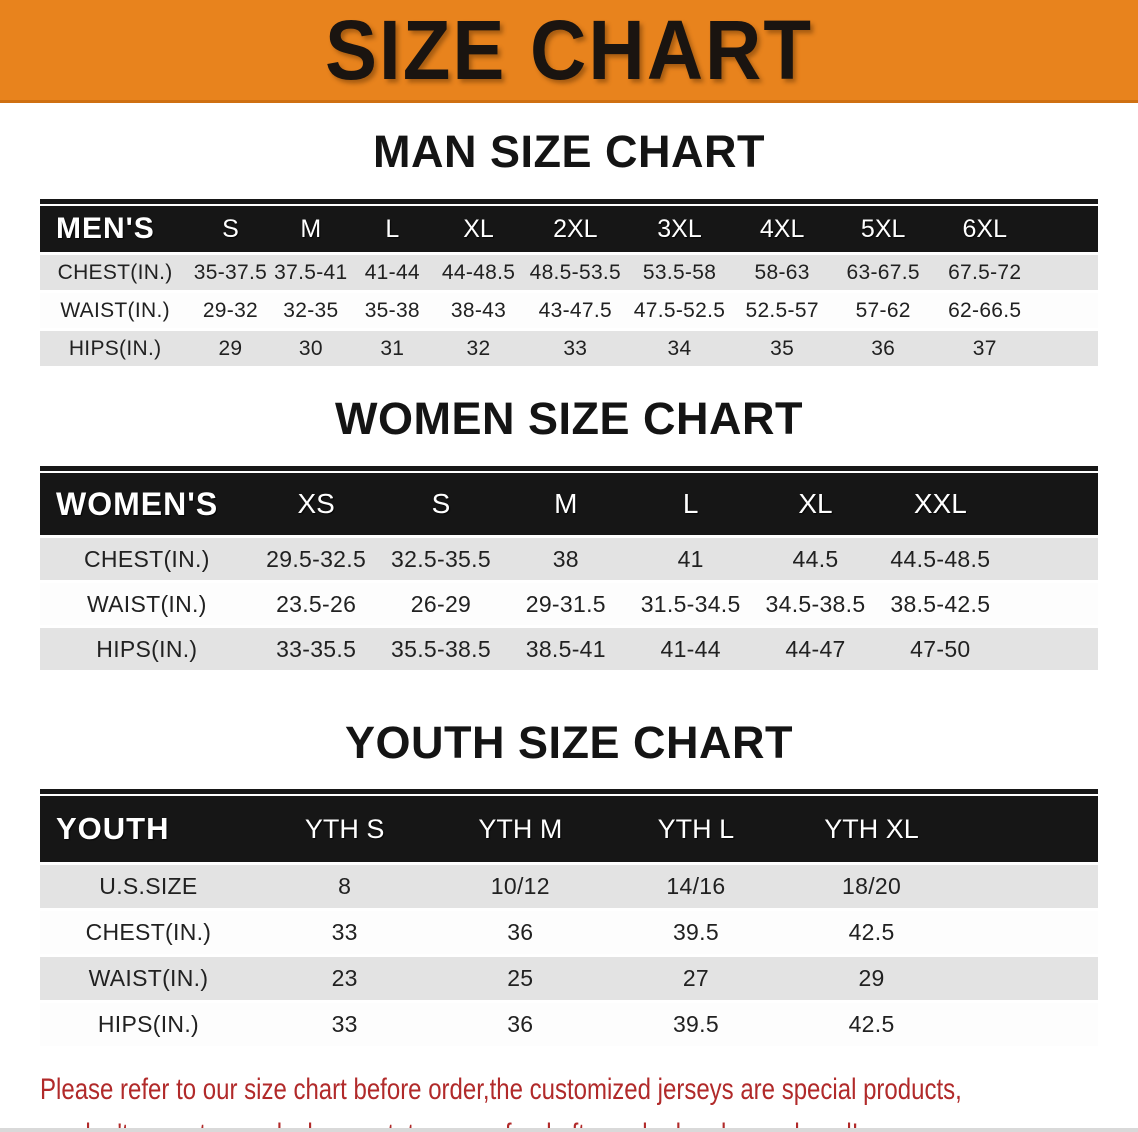  What do you see at coordinates (147, 505) in the screenshot?
I see `women-table-label: WOMEN'S` at bounding box center [147, 505].